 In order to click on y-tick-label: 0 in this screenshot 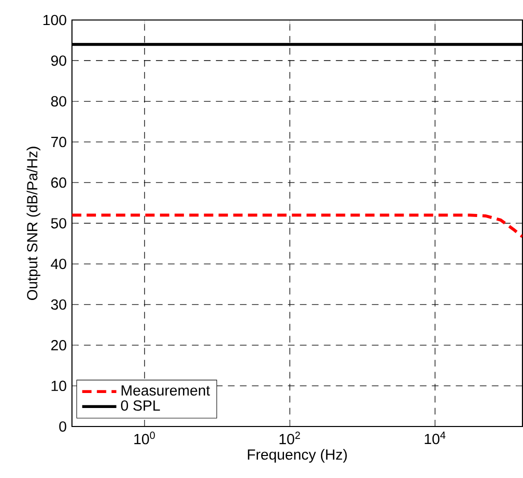, I will do `click(62, 426)`.